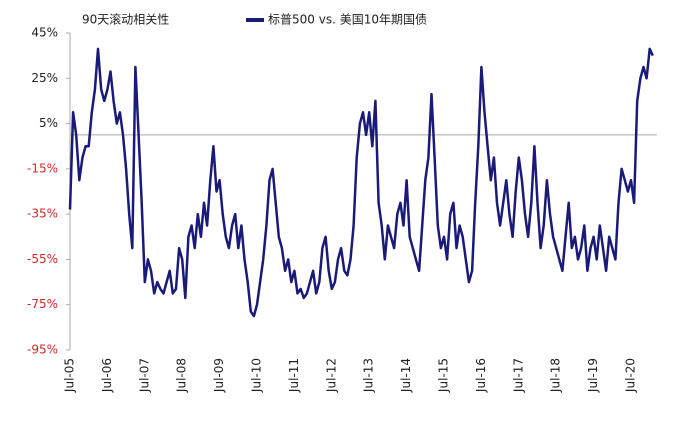 The image size is (693, 428). What do you see at coordinates (444, 375) in the screenshot?
I see `x-tick-label: Jul-15` at bounding box center [444, 375].